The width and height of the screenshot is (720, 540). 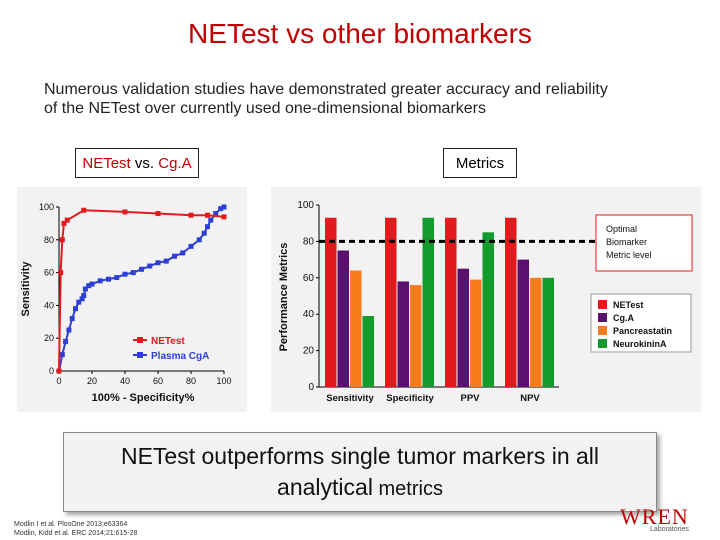 I want to click on legend-netest-swatch, so click(x=602, y=304).